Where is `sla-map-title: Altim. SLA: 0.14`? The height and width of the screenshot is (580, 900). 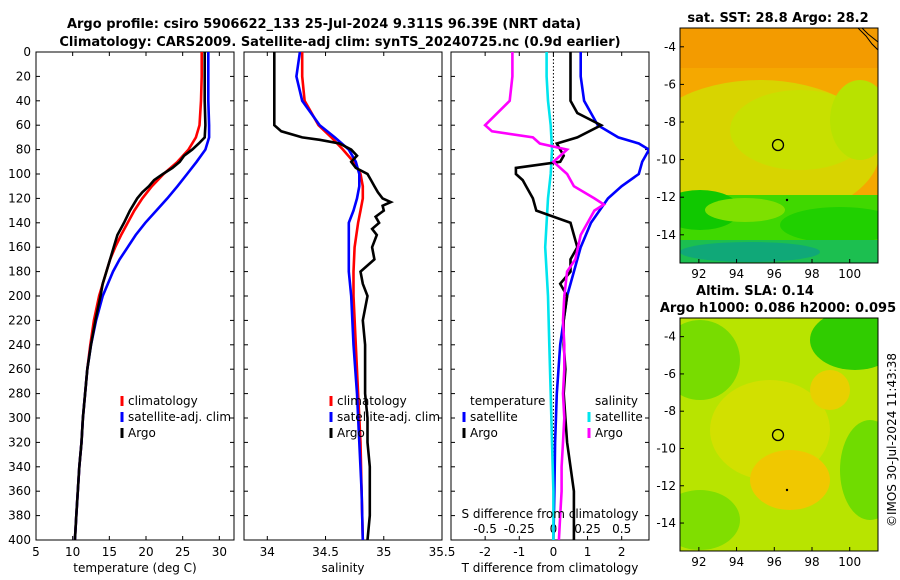
sla-map-title: Altim. SLA: 0.14 is located at coordinates (755, 291).